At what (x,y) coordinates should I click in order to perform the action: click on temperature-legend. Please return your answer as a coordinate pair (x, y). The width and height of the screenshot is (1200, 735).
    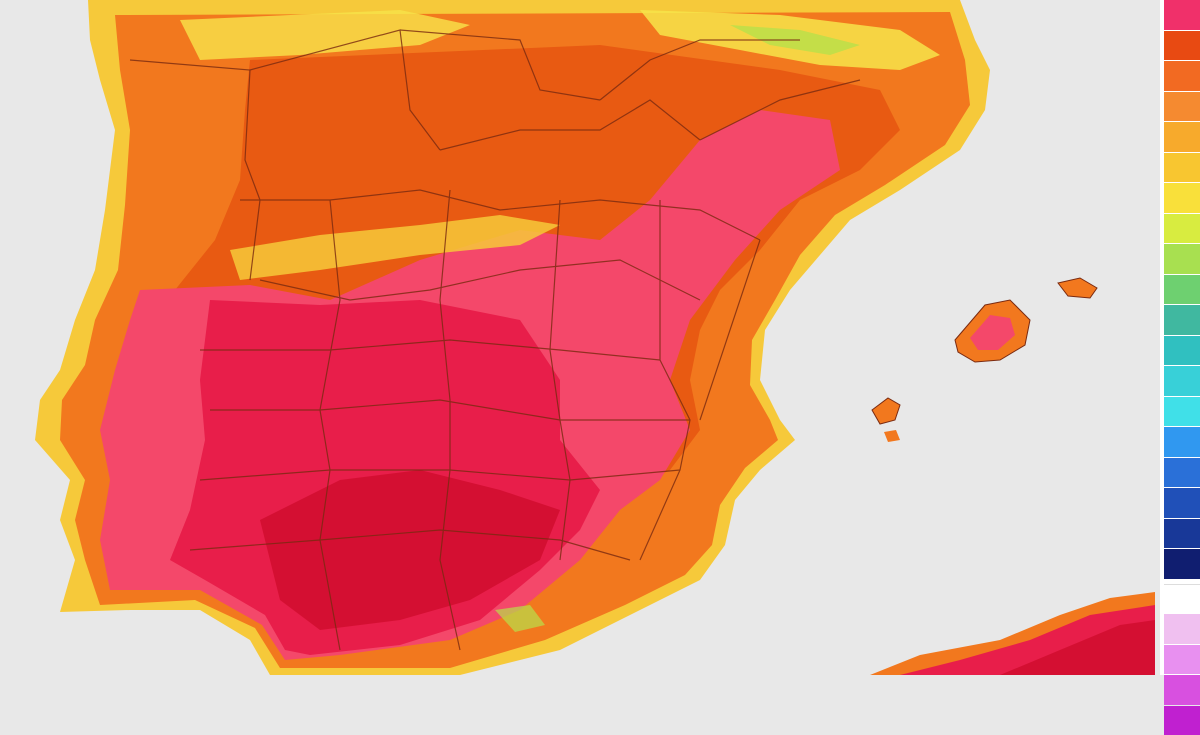
    Looking at the image, I should click on (1180, 337).